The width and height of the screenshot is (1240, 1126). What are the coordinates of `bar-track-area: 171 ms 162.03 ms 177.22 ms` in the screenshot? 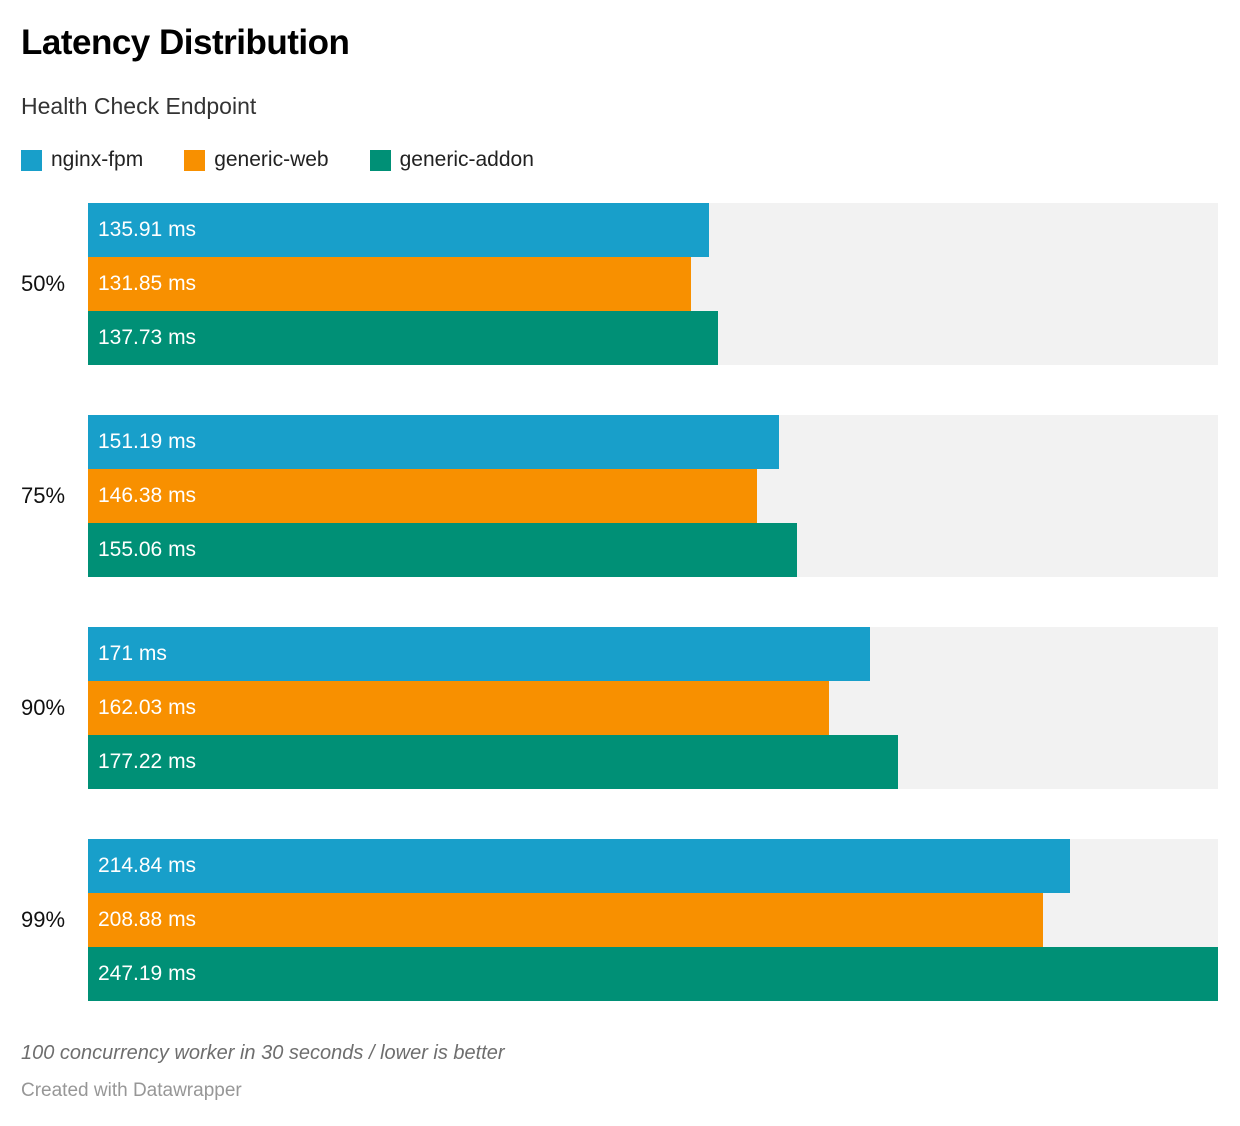 It's located at (653, 708).